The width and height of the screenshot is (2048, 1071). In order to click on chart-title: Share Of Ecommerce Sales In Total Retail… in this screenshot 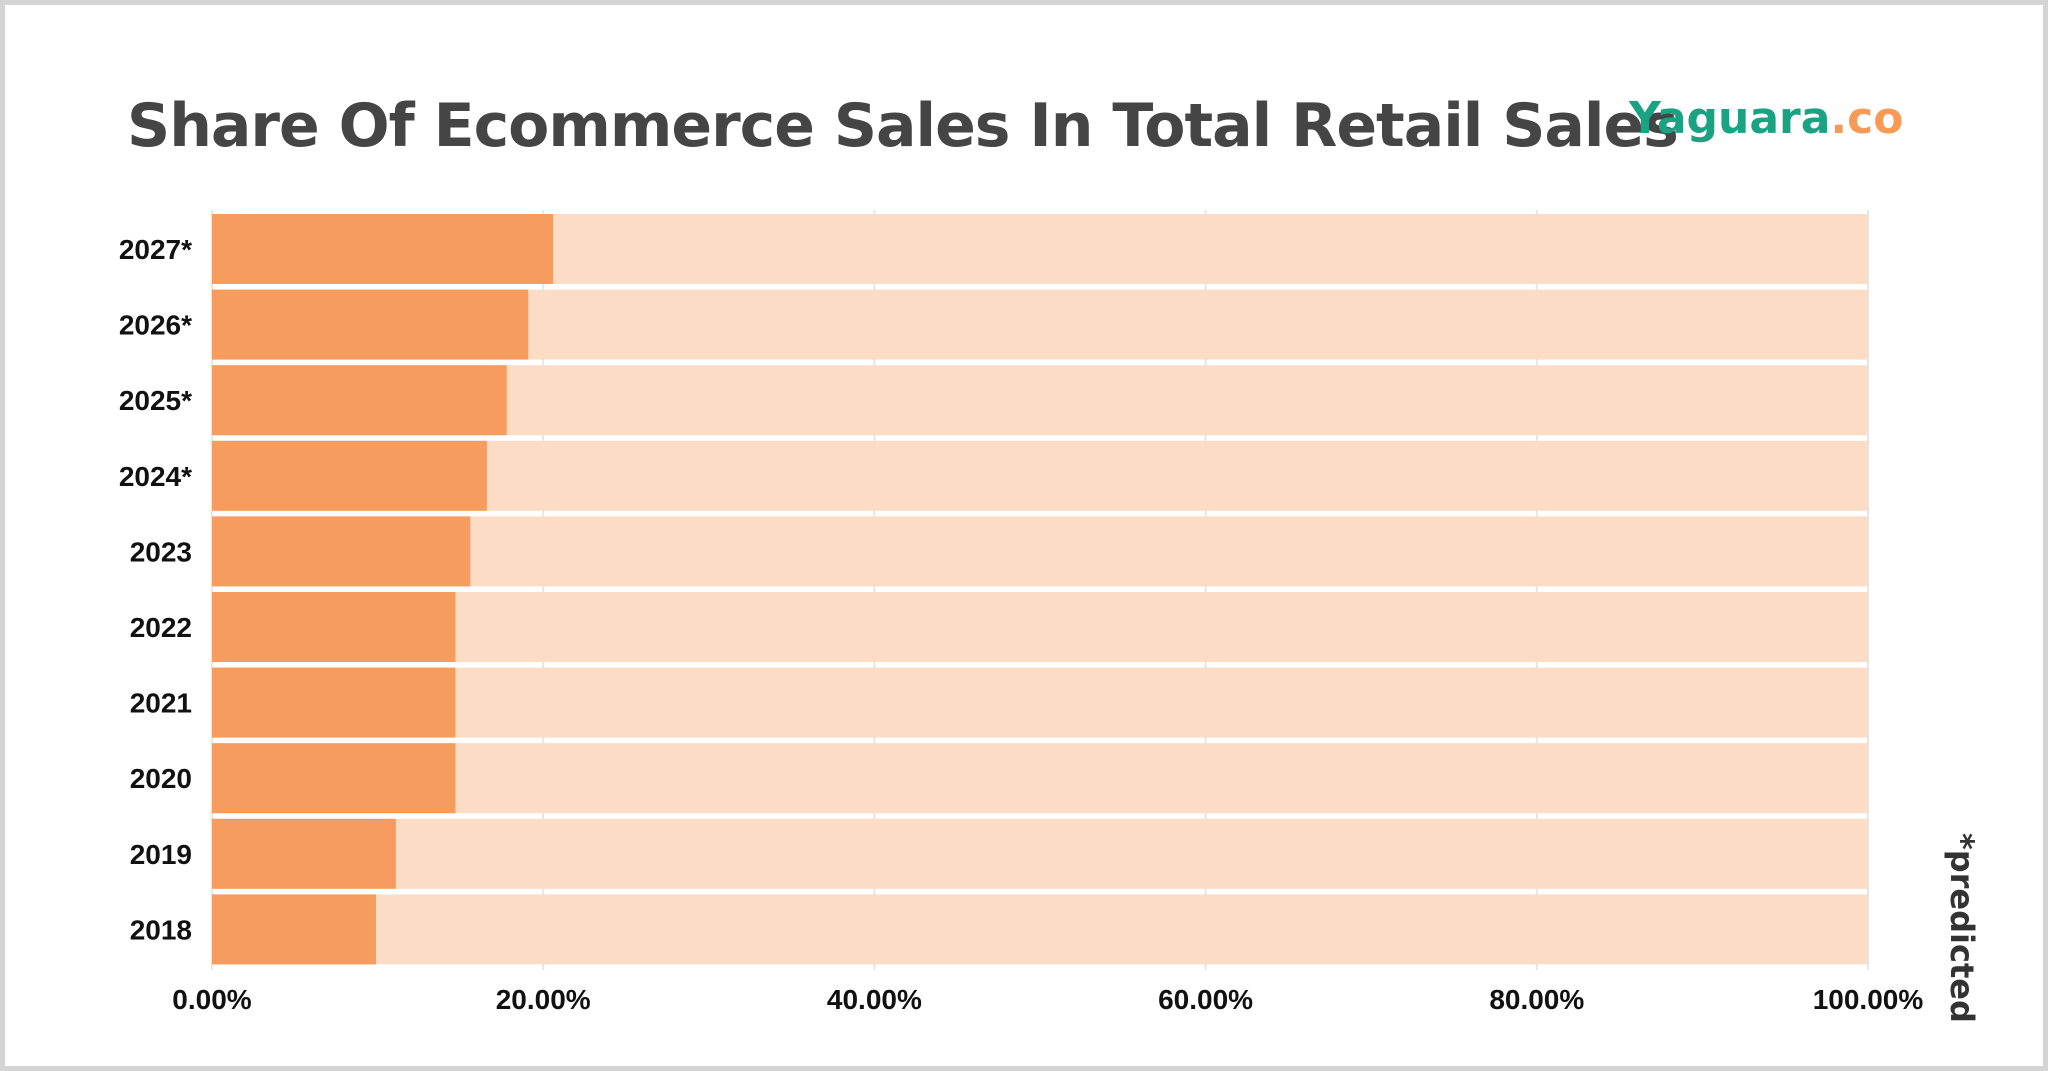, I will do `click(903, 126)`.